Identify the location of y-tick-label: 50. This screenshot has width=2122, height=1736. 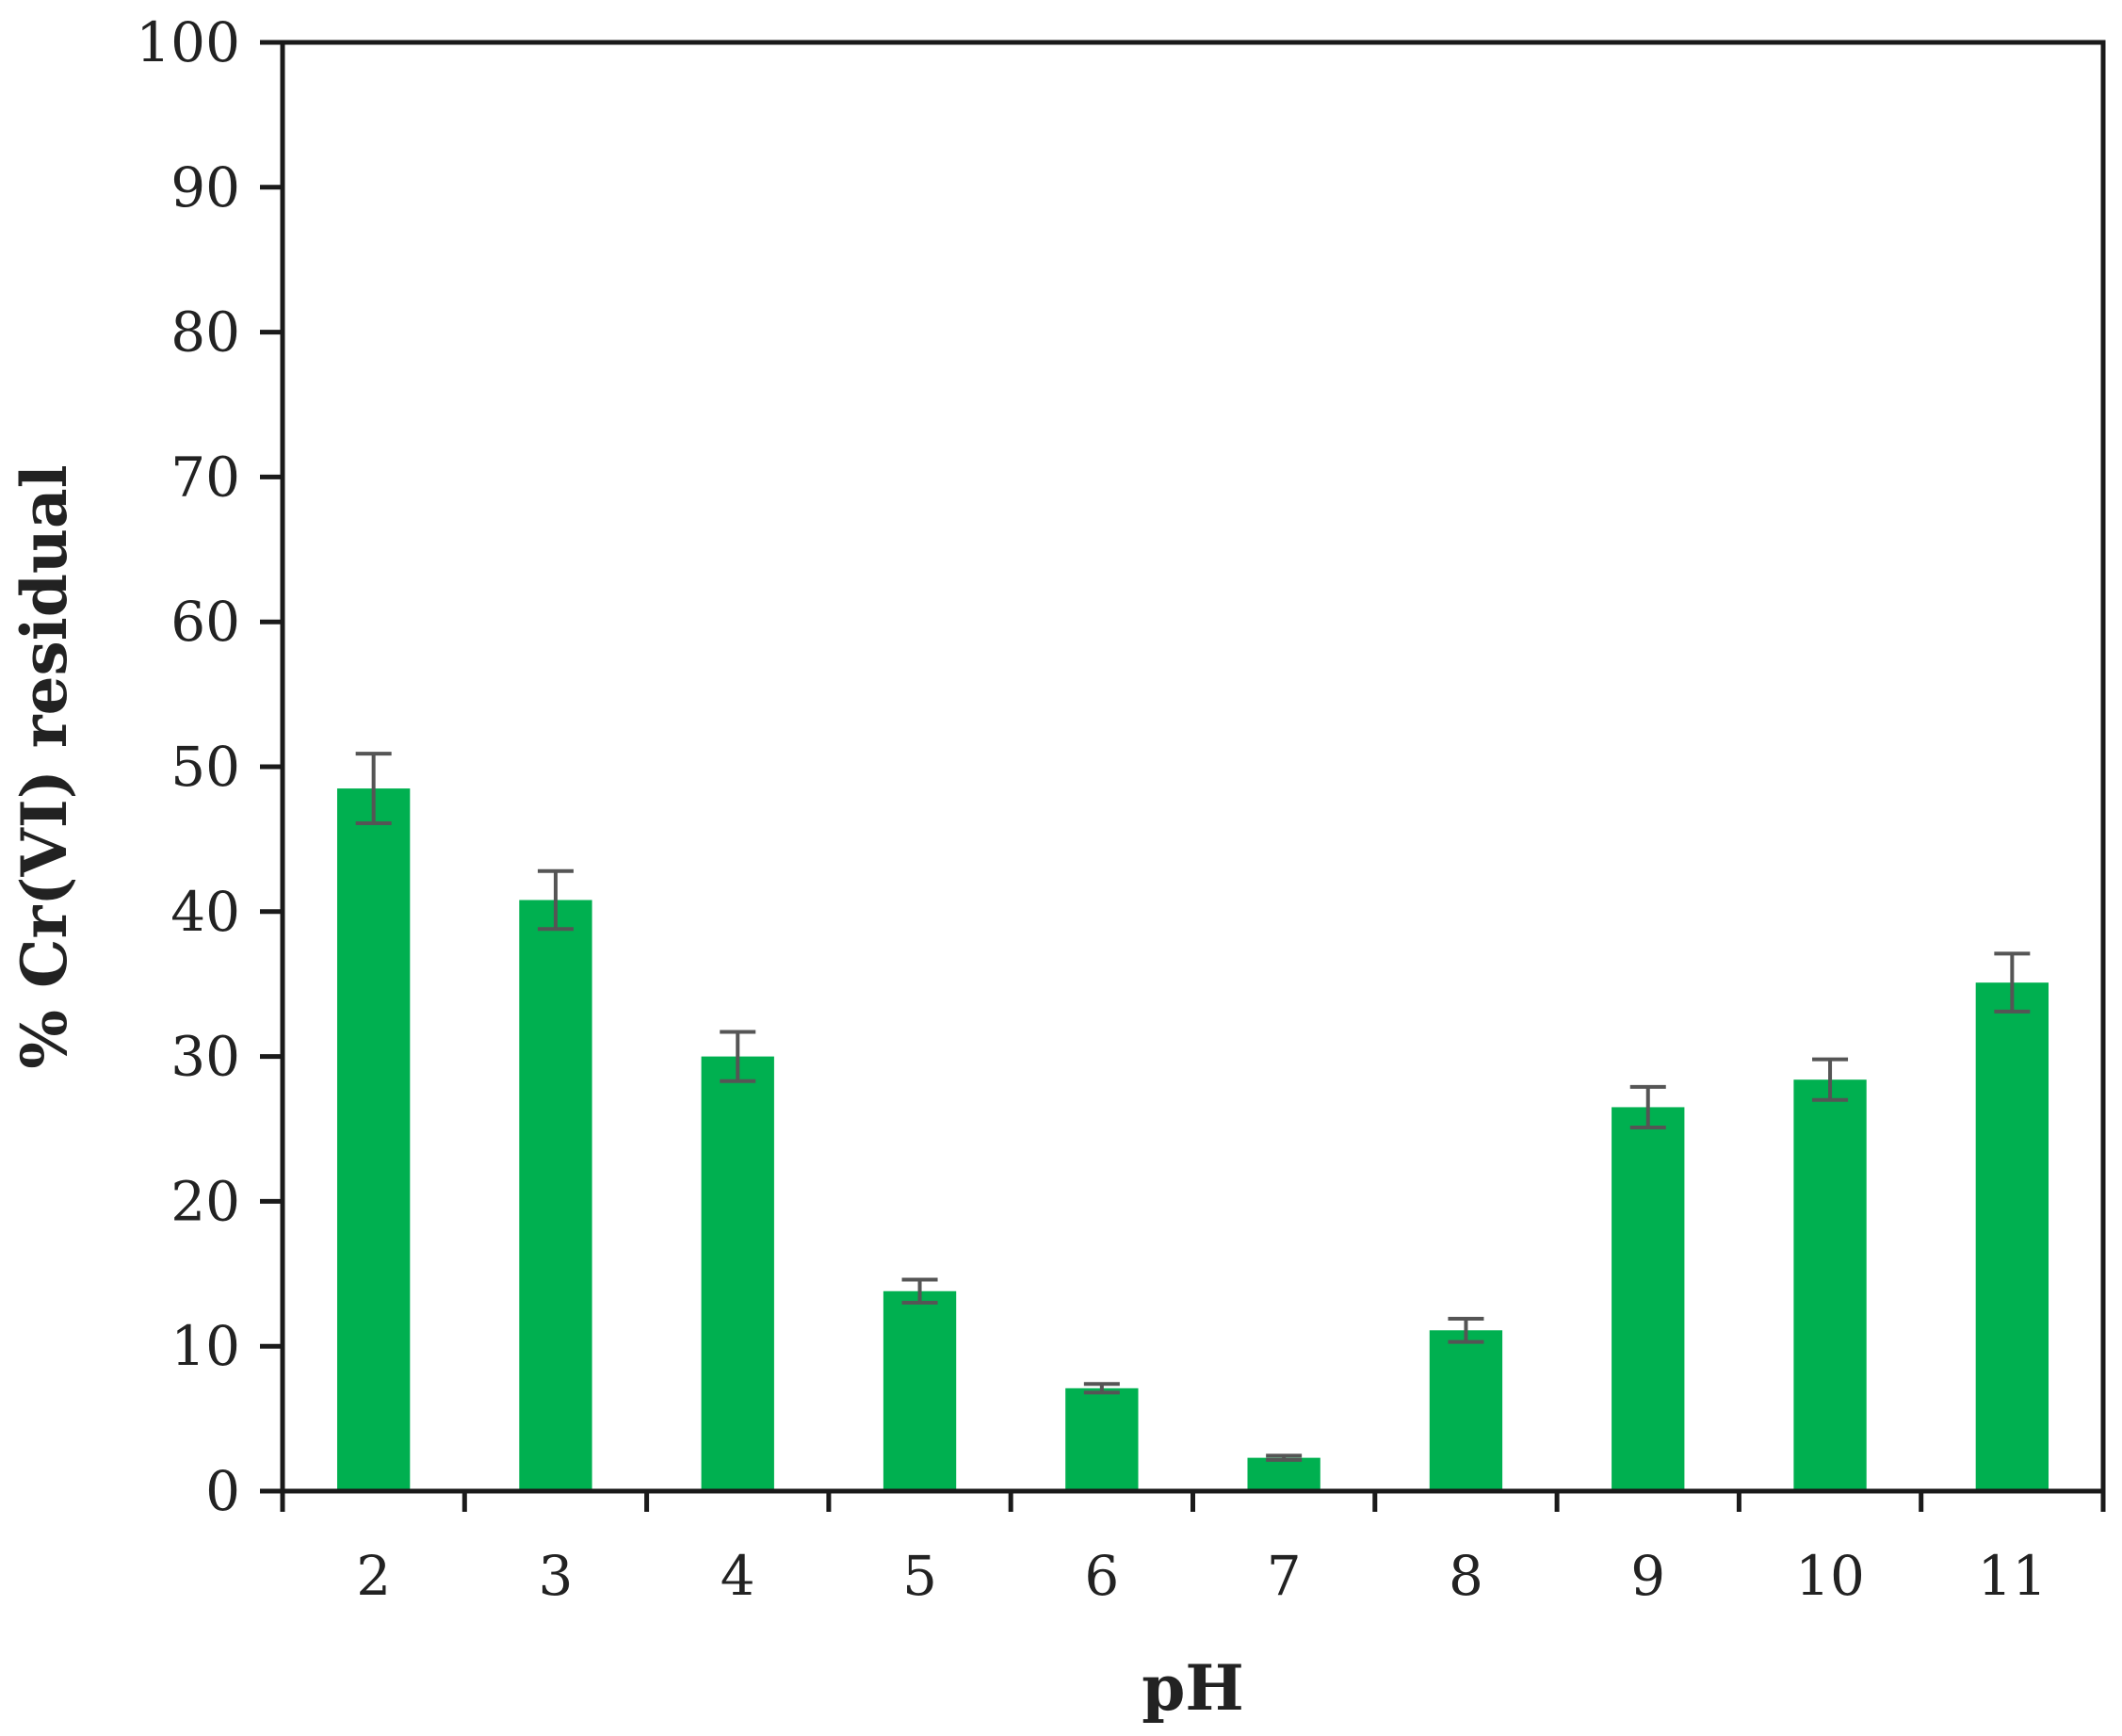
(205, 767).